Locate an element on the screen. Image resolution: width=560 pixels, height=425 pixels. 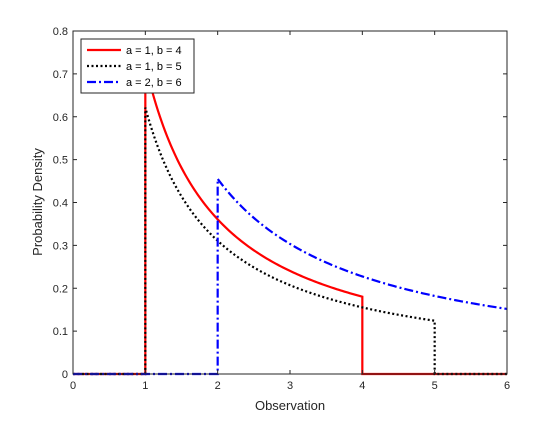
x-tick-label: 4 is located at coordinates (362, 386).